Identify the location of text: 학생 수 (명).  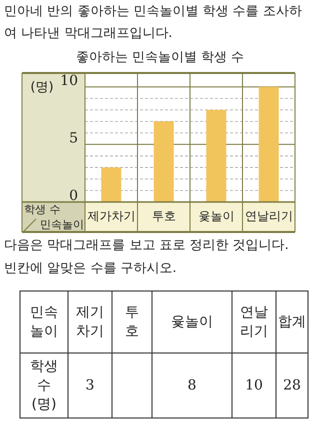
(44, 385).